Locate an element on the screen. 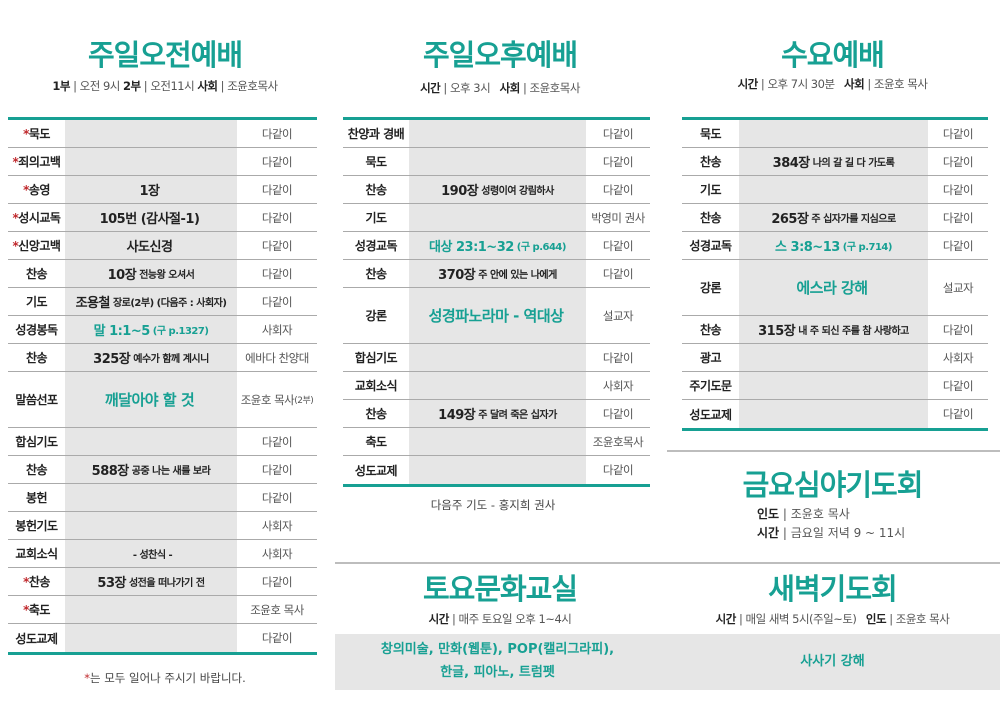 The image size is (1000, 714). dawn-subtitle: 시간 | 매일 새벽 5시(주일~토) 인도 | 조윤호 목사 is located at coordinates (832, 619).